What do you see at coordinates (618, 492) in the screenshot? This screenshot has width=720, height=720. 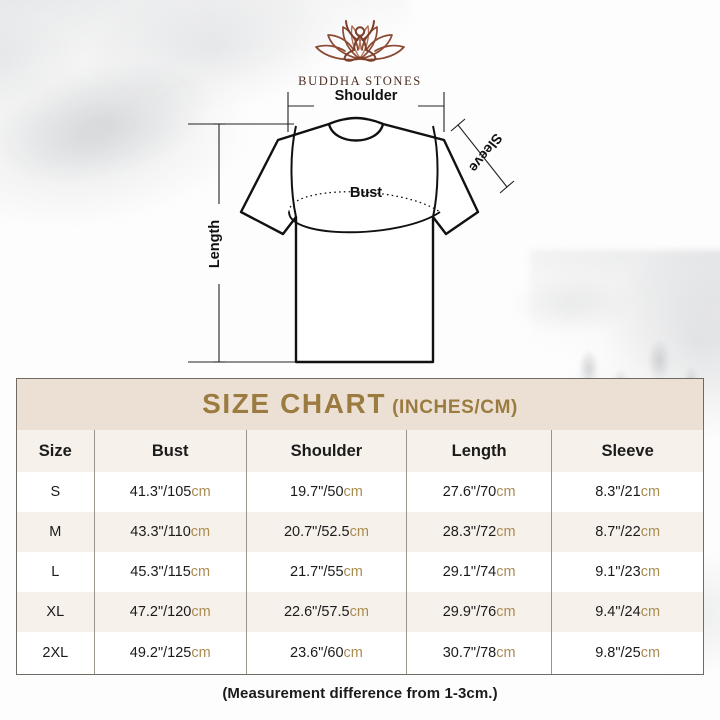 I see `cell-sleeve-value: 8.3"/21` at bounding box center [618, 492].